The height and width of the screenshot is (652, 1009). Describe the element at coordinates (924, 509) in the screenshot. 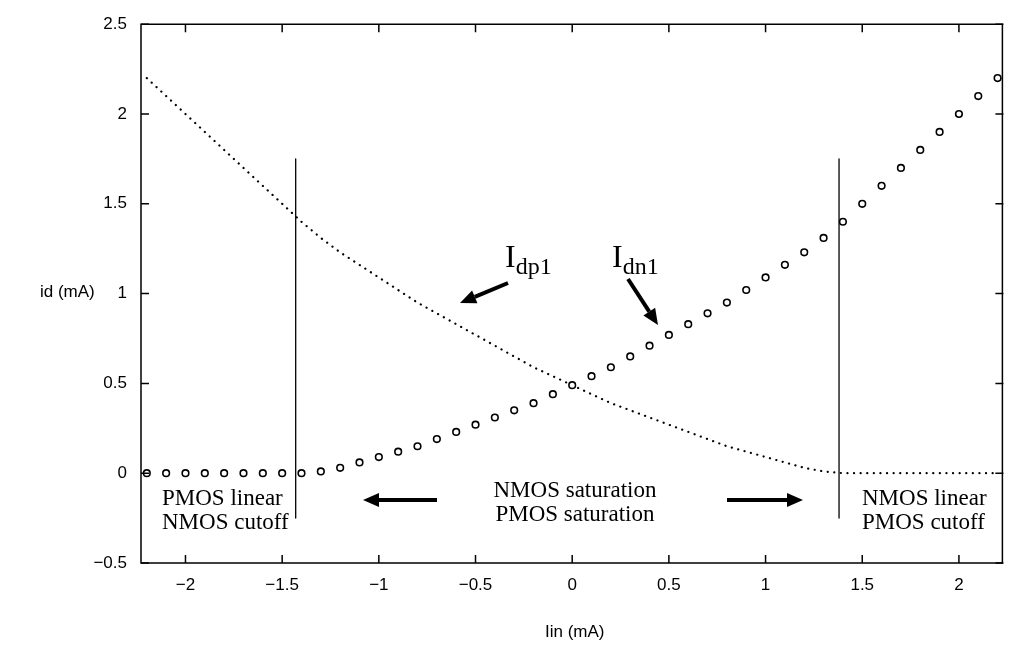

I see `annotation: NMOS linear PMOS cutoff` at that location.